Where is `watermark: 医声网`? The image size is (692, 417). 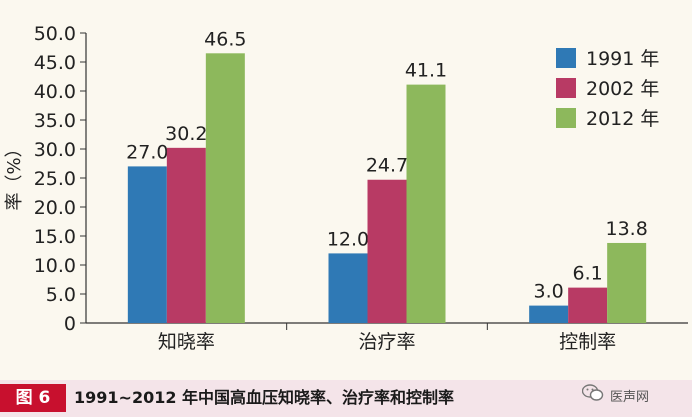
watermark: 医声网 is located at coordinates (615, 398).